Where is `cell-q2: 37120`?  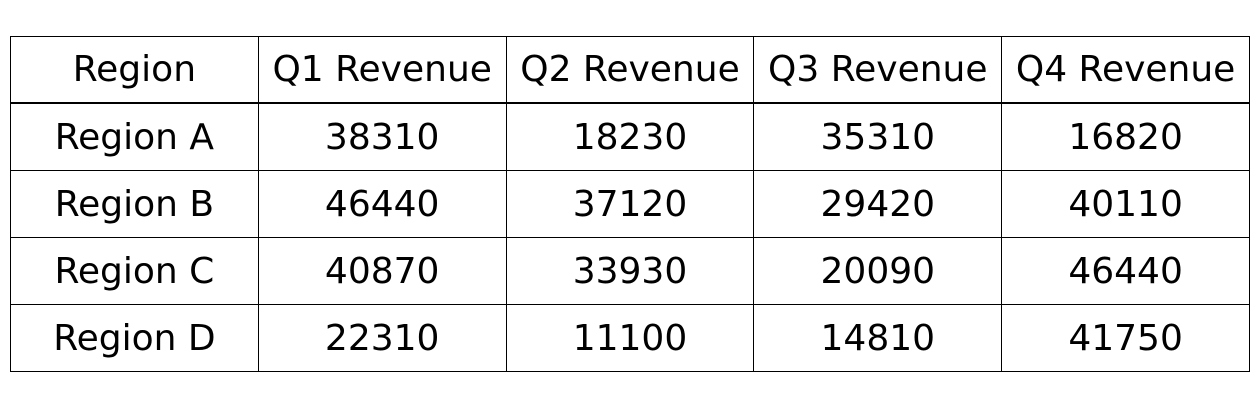 cell-q2: 37120 is located at coordinates (630, 204).